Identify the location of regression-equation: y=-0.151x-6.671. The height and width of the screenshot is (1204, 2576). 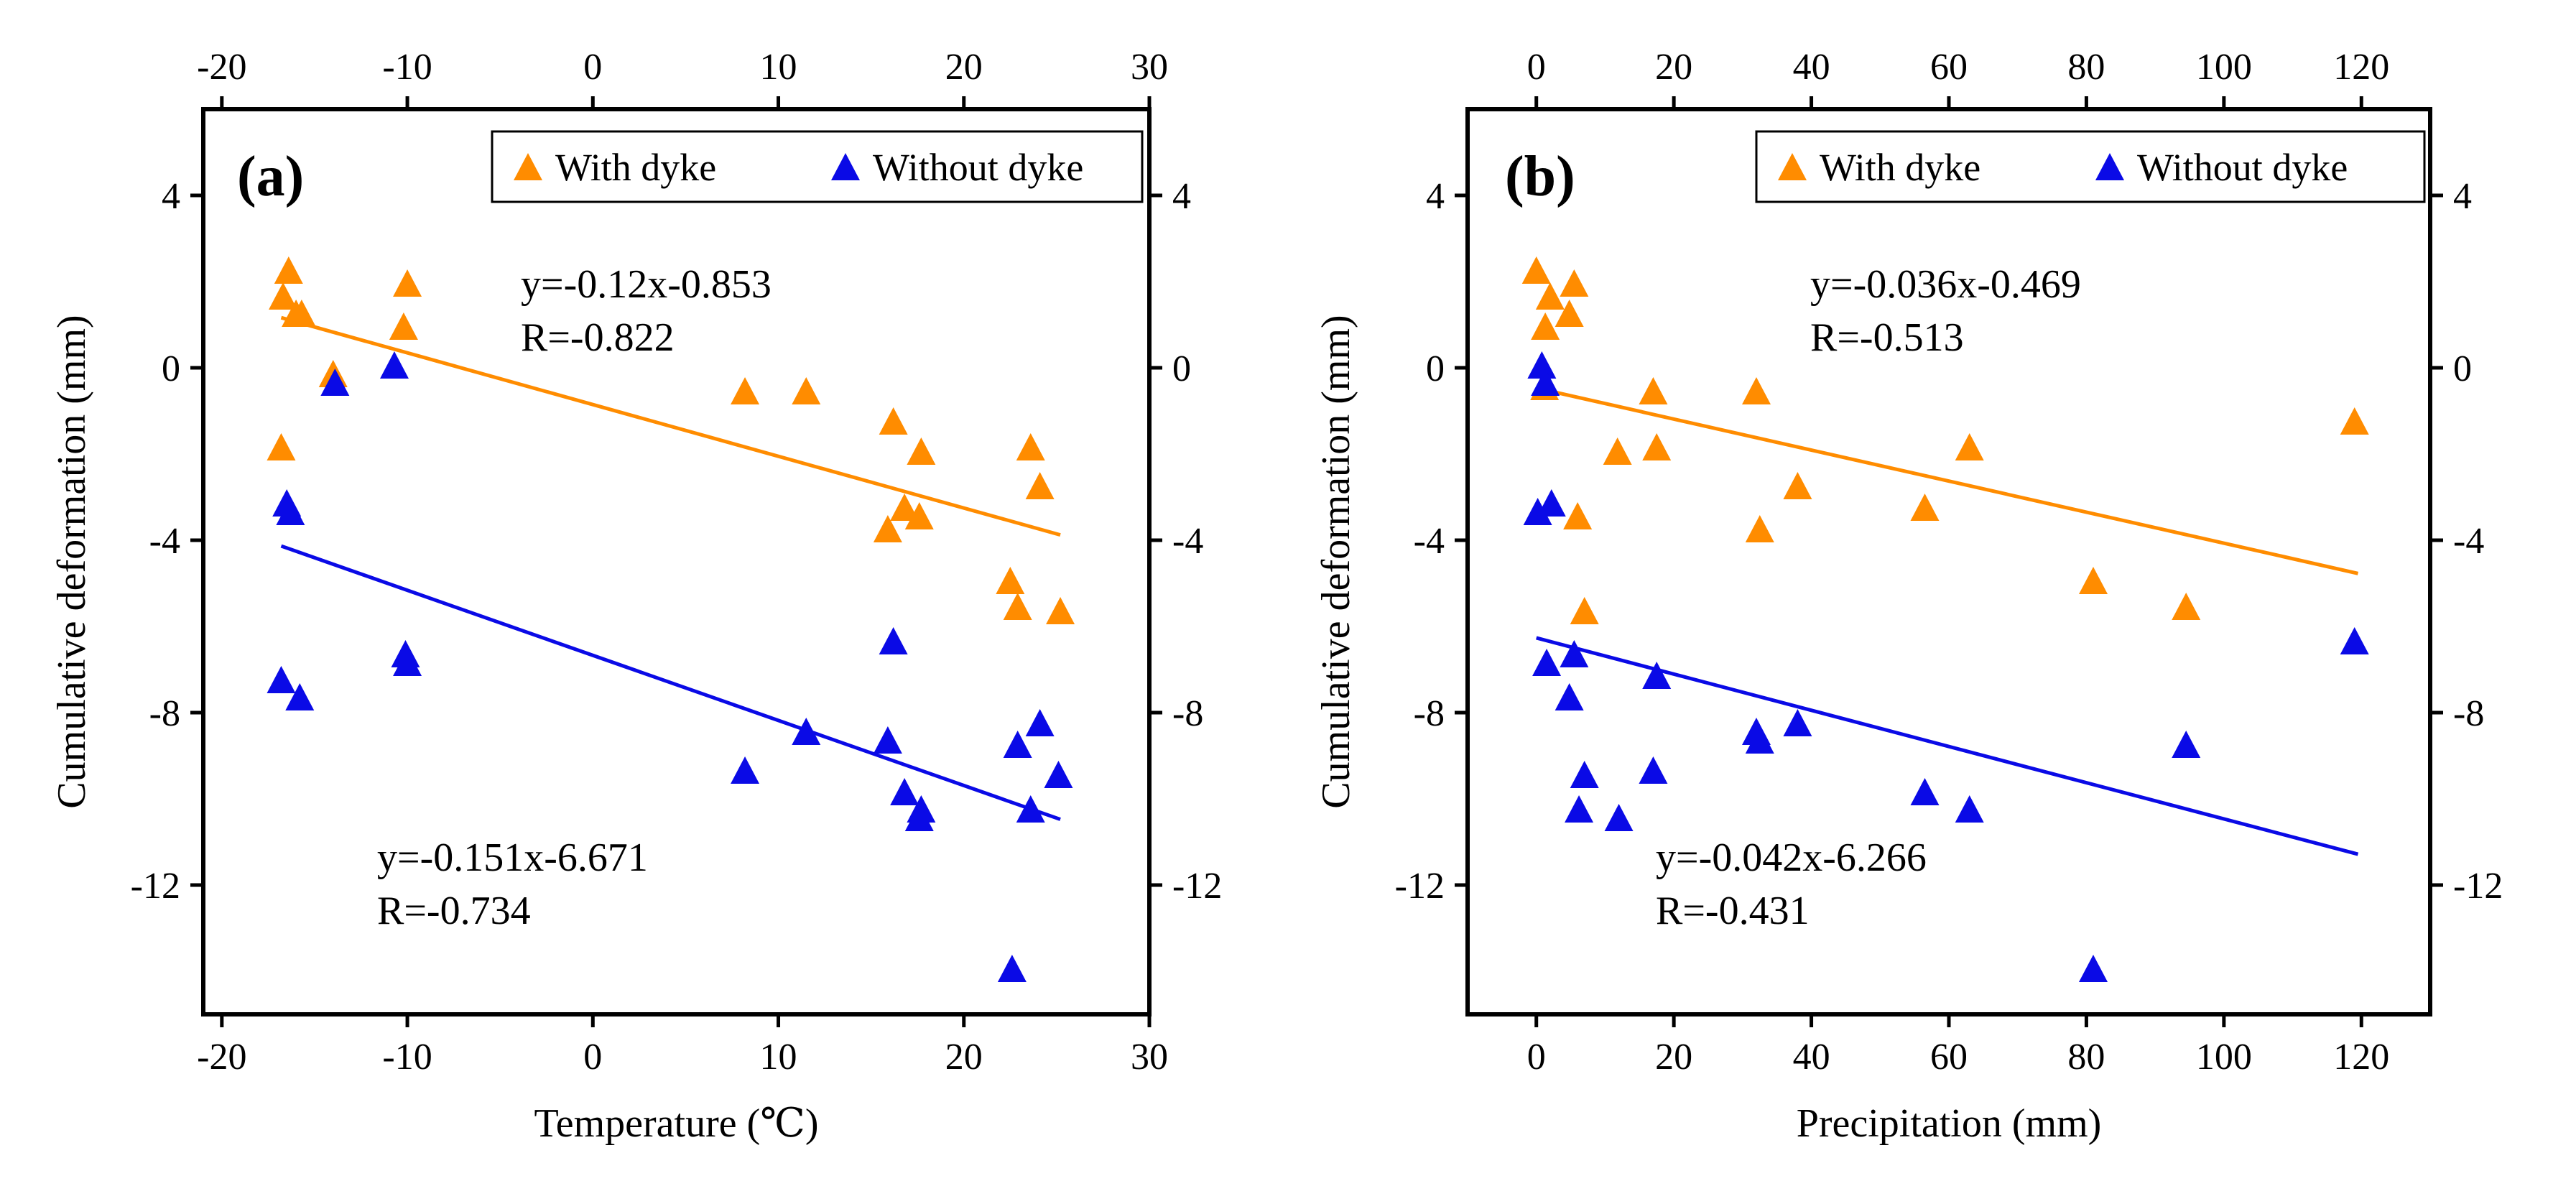
(512, 857).